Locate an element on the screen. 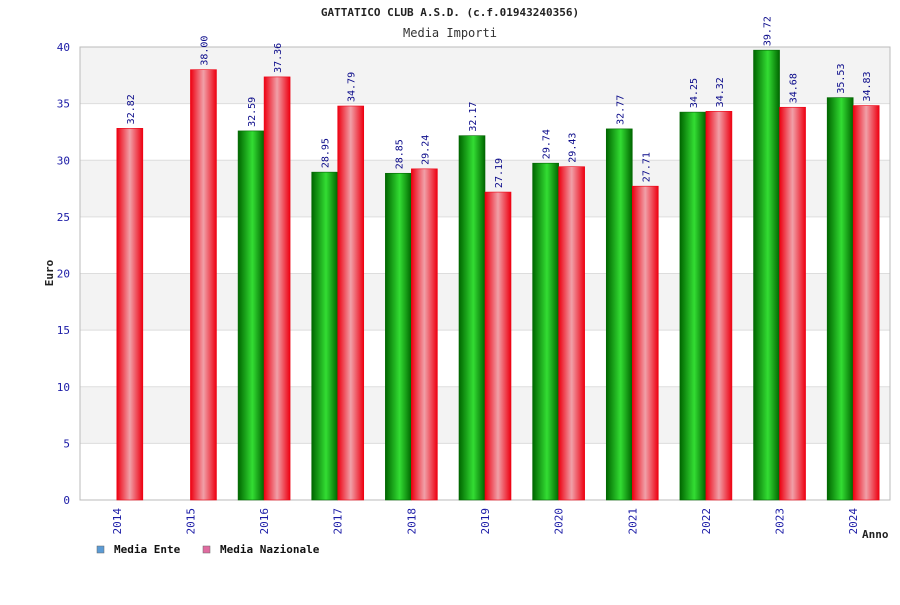 The height and width of the screenshot is (605, 900). bar-media-ente-2022 is located at coordinates (693, 306).